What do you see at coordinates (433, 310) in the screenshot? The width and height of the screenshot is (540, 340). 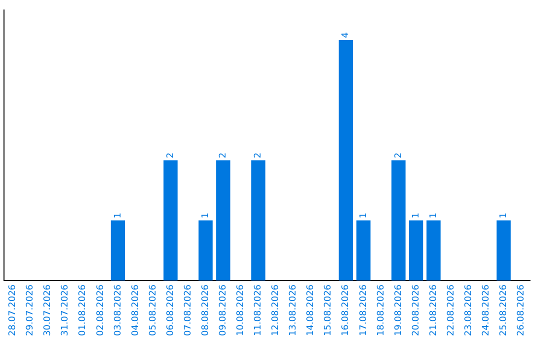 I see `x-tick-label: 21.08.2026` at bounding box center [433, 310].